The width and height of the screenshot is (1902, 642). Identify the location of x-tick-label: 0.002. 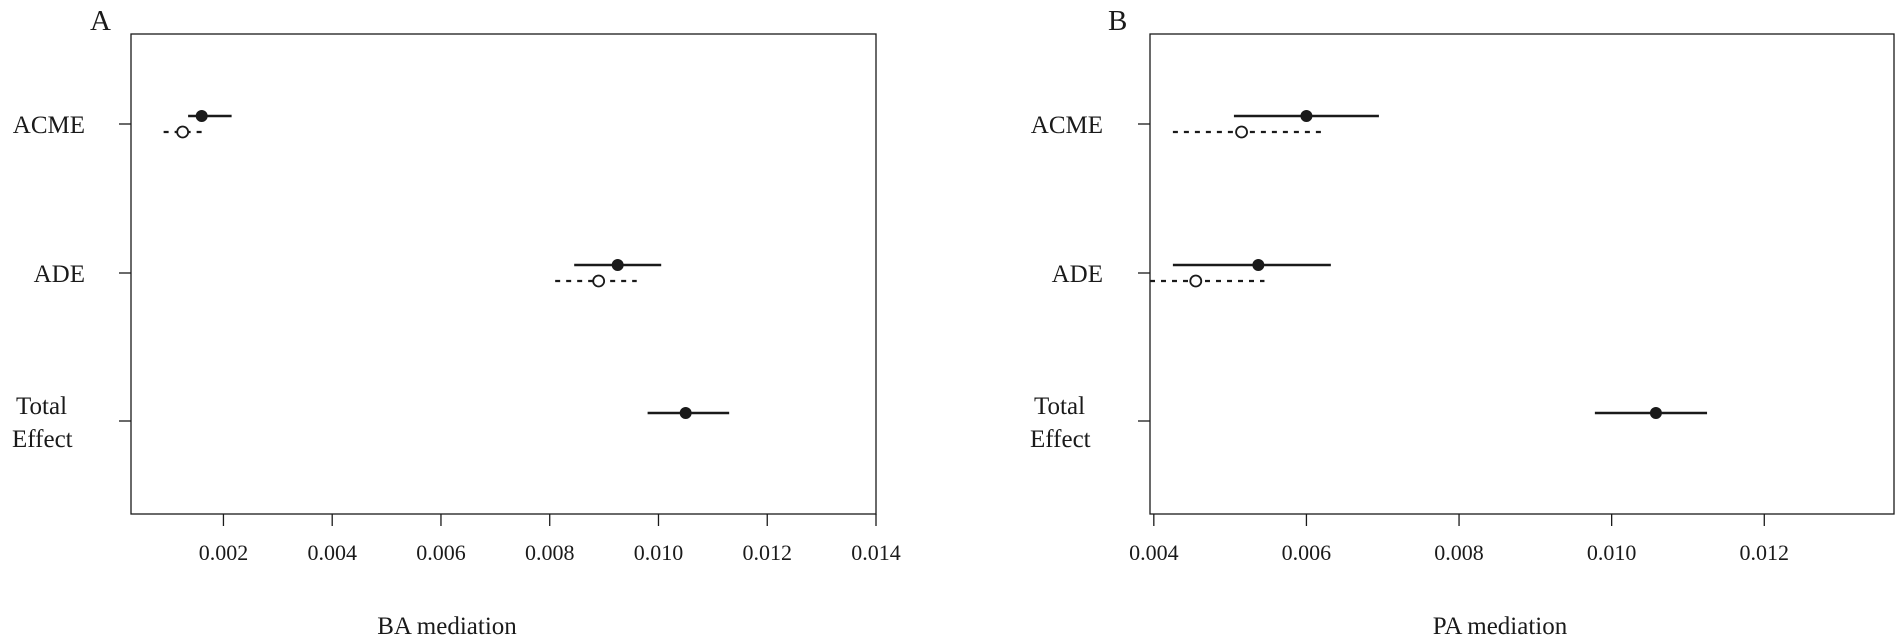
(224, 552).